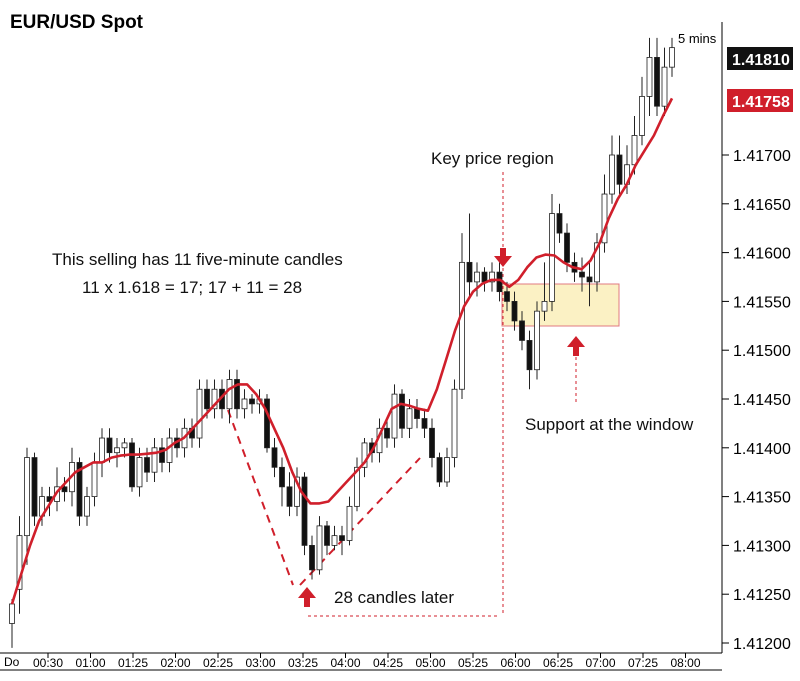 The width and height of the screenshot is (800, 681). I want to click on x-tick-label: 08:00, so click(685, 663).